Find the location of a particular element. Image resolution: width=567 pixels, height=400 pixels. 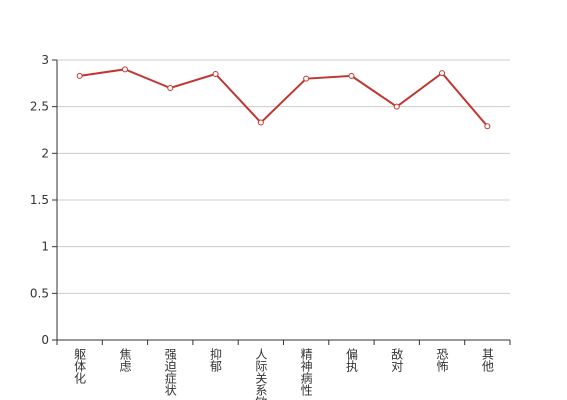

x-tick-label: 焦虑 is located at coordinates (125, 360).